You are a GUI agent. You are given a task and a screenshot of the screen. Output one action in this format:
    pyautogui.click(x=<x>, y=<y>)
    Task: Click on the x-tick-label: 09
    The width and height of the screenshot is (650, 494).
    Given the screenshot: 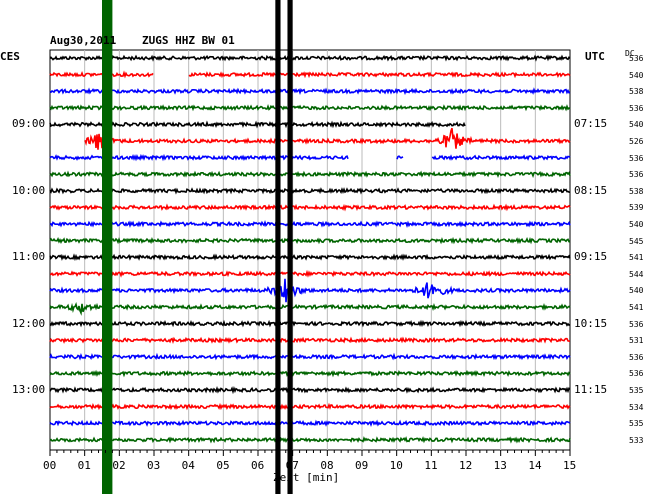 What is the action you would take?
    pyautogui.click(x=362, y=465)
    